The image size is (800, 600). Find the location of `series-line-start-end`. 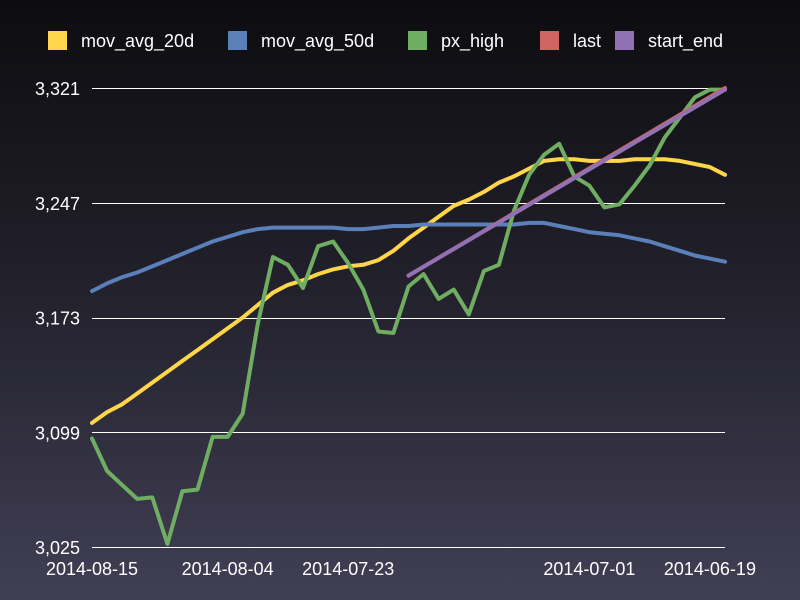

series-line-start-end is located at coordinates (566, 182).